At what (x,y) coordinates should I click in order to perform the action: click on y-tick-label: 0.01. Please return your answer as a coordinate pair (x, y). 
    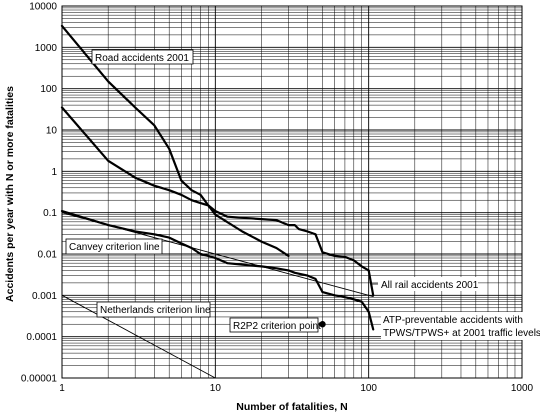
    Looking at the image, I should click on (48, 255).